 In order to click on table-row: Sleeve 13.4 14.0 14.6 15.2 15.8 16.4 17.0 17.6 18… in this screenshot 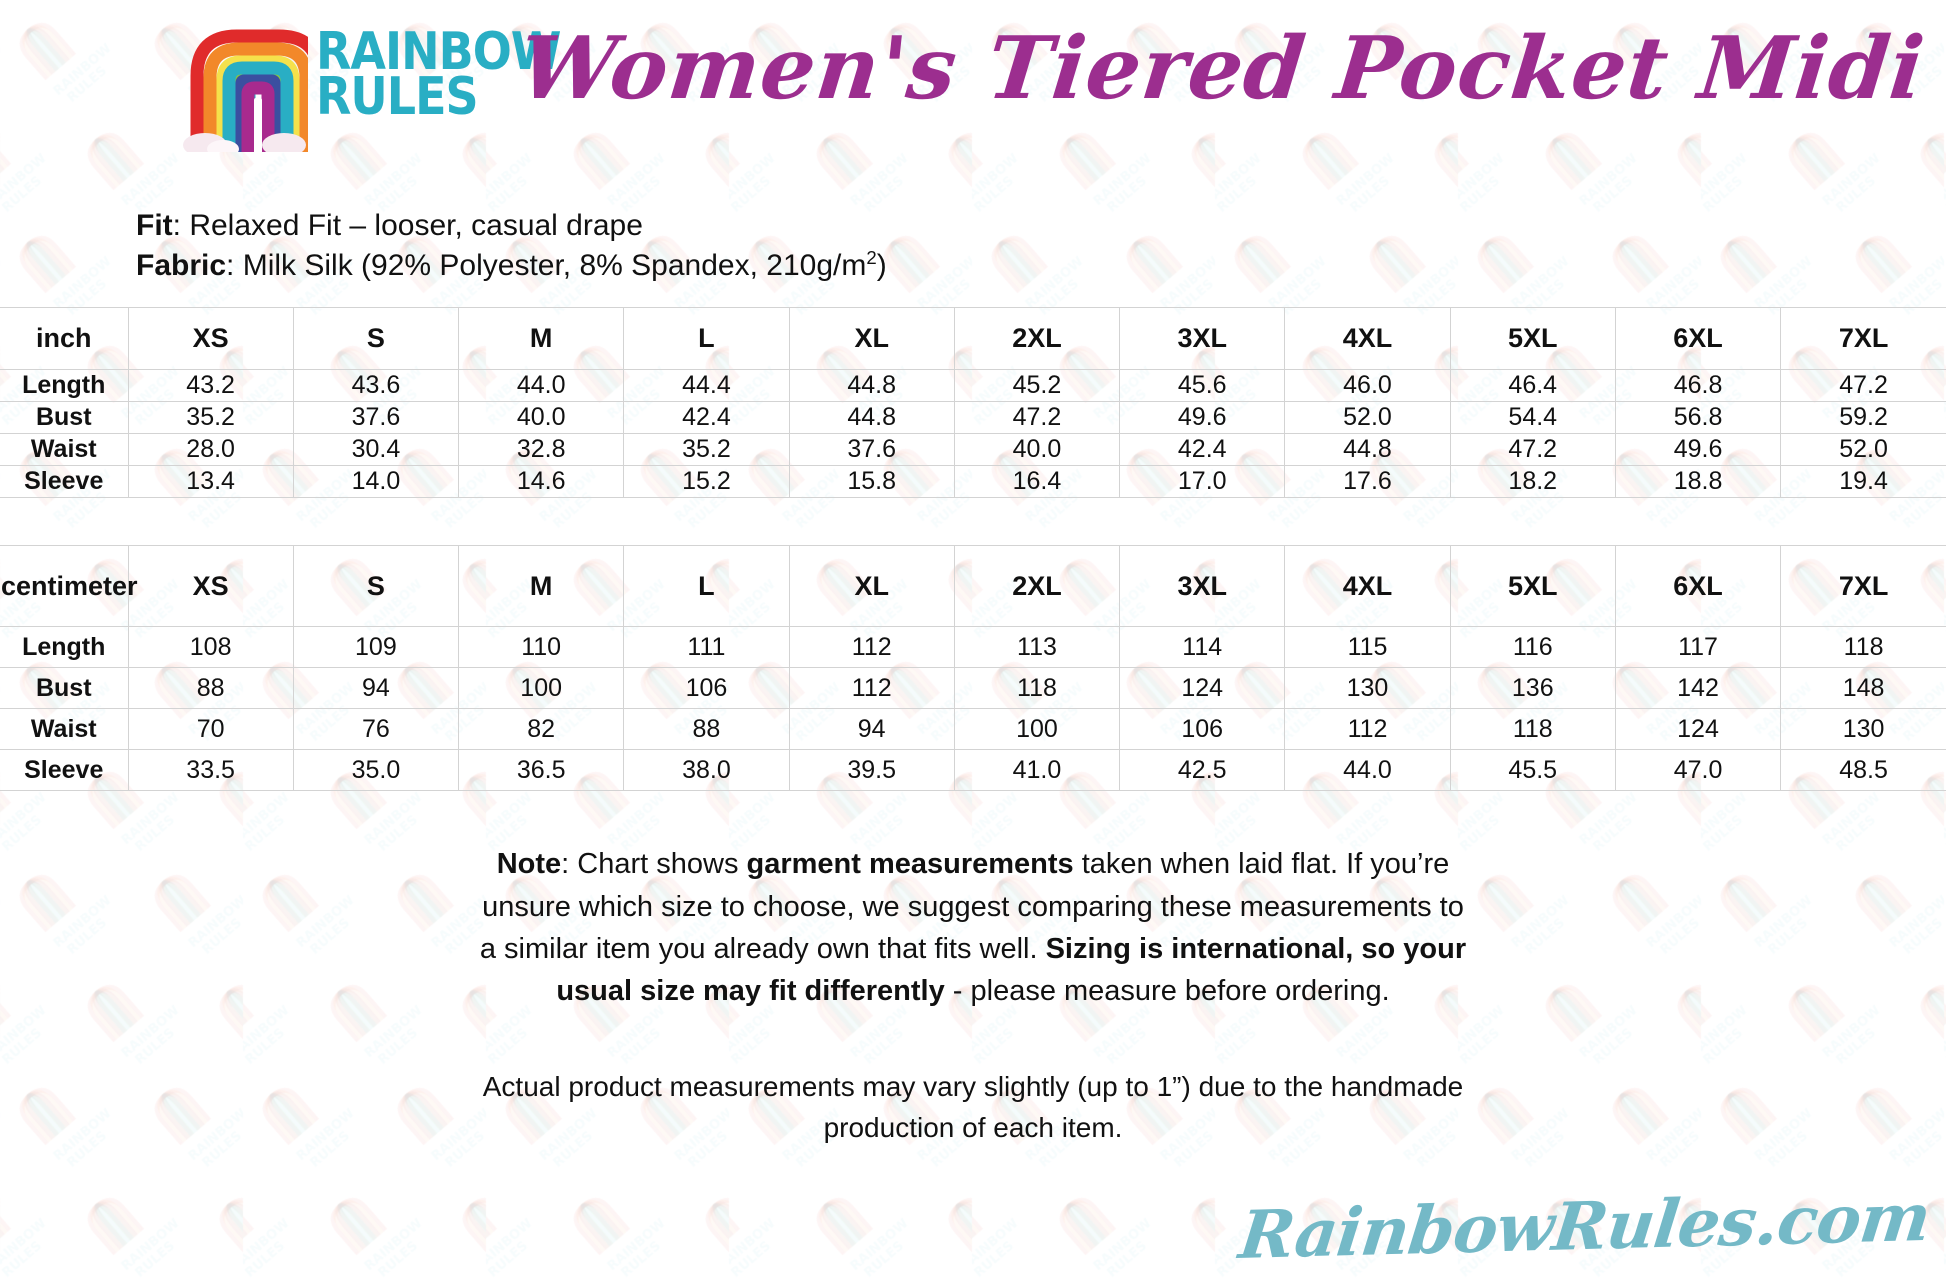, I will do `click(973, 482)`.